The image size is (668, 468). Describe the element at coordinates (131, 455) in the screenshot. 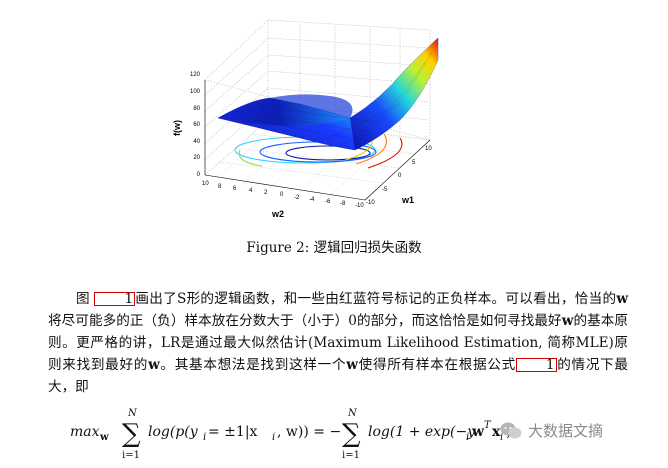

I see `eq-sum-lower: i=1` at that location.